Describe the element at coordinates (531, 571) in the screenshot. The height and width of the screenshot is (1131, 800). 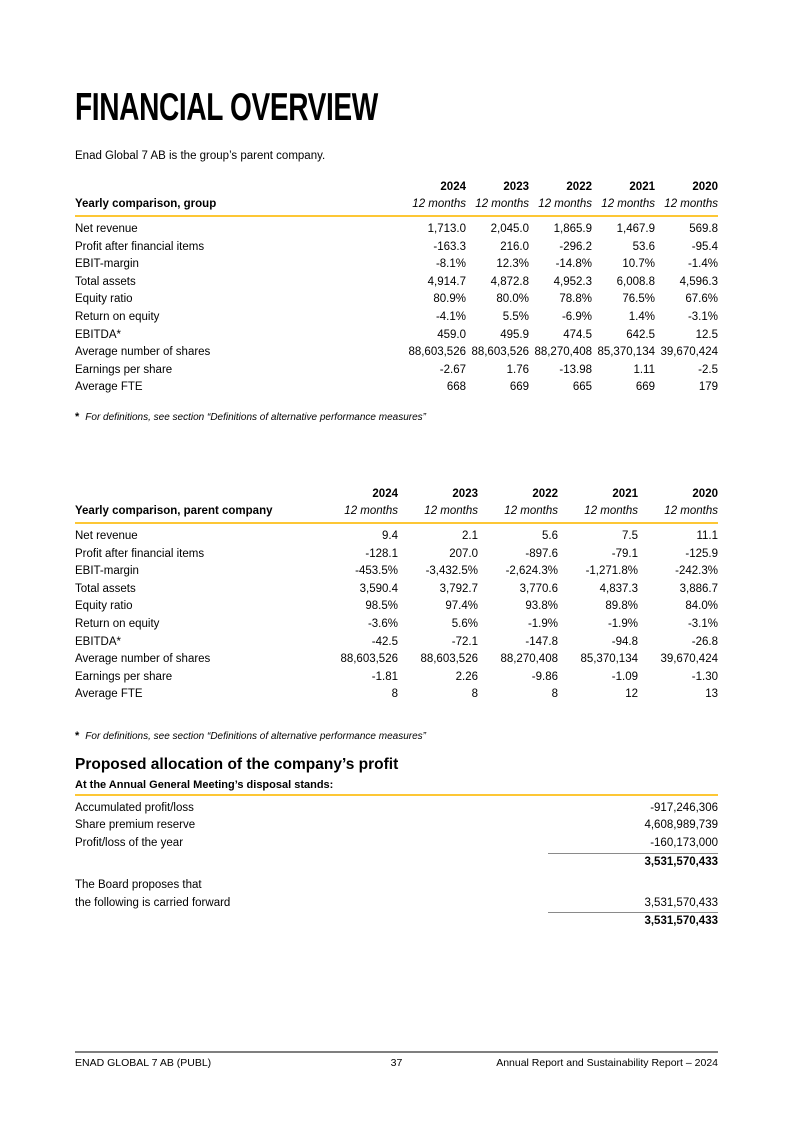
I see `cell-value: -2,624.3%` at that location.